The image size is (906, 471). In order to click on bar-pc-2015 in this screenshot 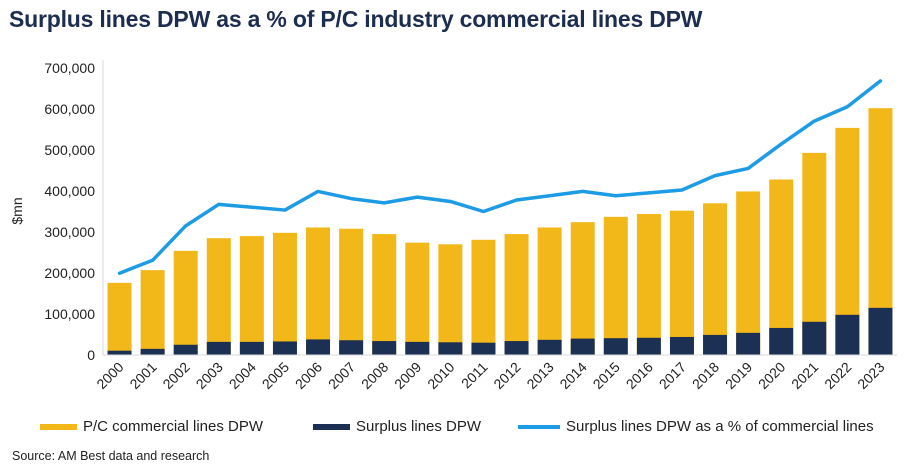, I will do `click(615, 285)`.